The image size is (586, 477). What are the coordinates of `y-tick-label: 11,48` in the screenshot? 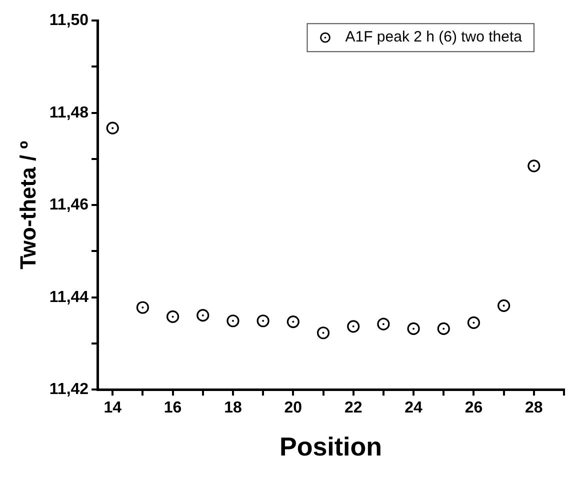 It's located at (69, 113).